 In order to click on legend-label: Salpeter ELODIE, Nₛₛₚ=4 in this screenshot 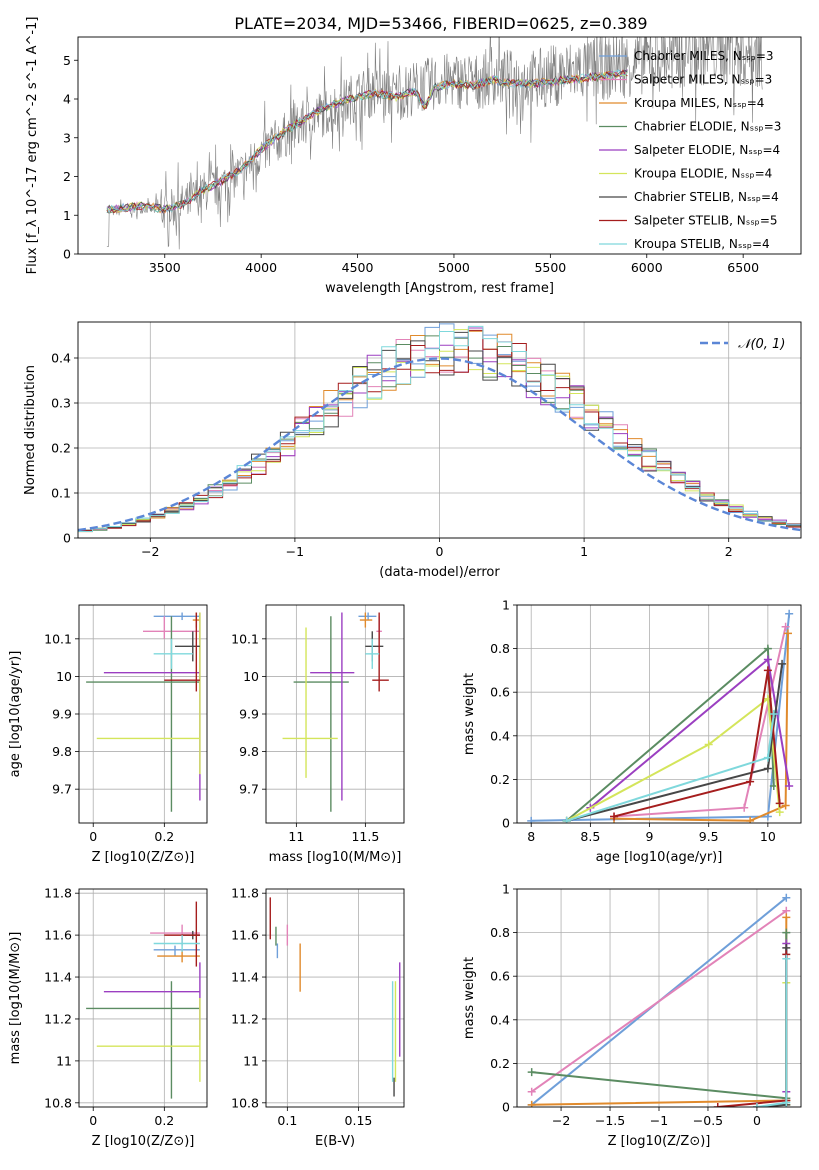, I will do `click(707, 150)`.